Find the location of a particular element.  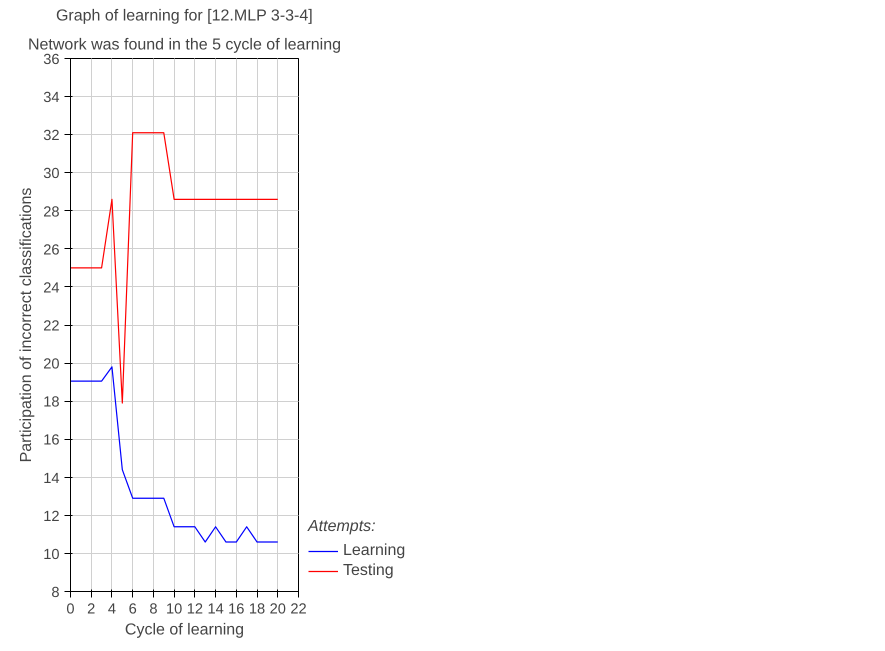

x-tick-label: 0 is located at coordinates (70, 610).